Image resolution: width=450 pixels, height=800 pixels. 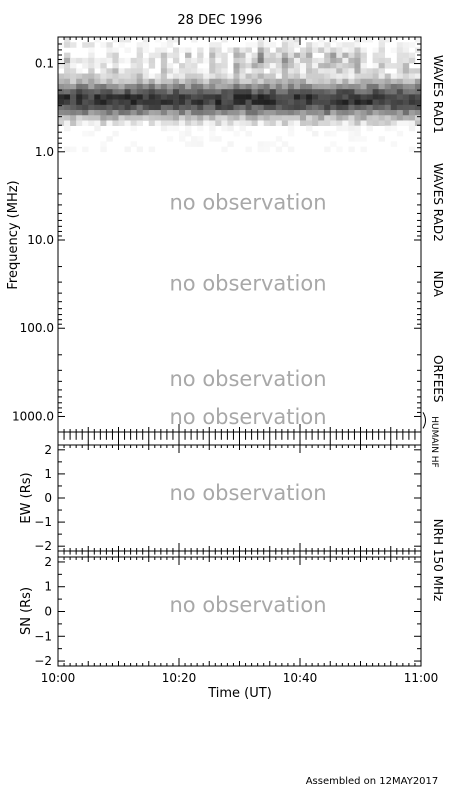 What do you see at coordinates (247, 493) in the screenshot?
I see `ew-no-observation: no observation` at bounding box center [247, 493].